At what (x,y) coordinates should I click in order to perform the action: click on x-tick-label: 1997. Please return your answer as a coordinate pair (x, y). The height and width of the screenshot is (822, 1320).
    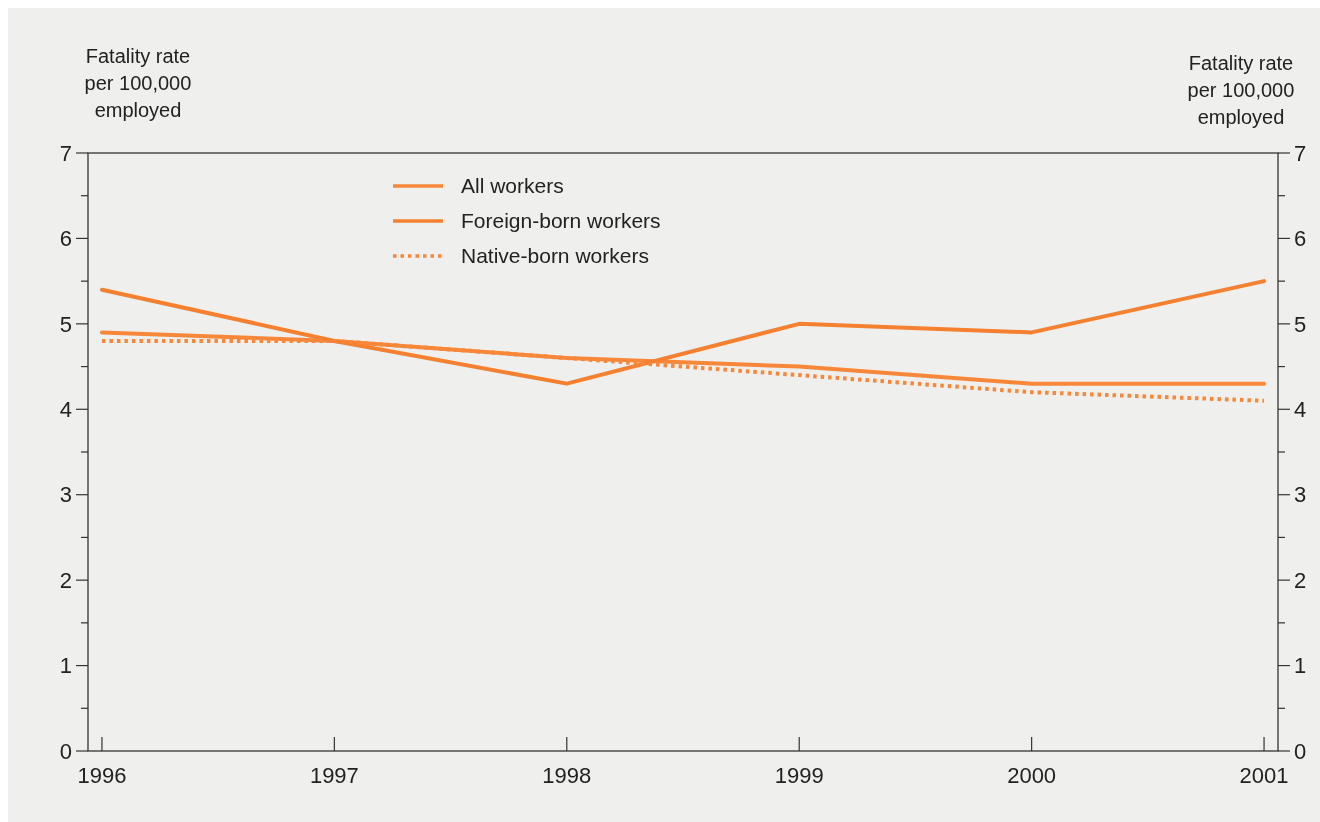
    Looking at the image, I should click on (334, 775).